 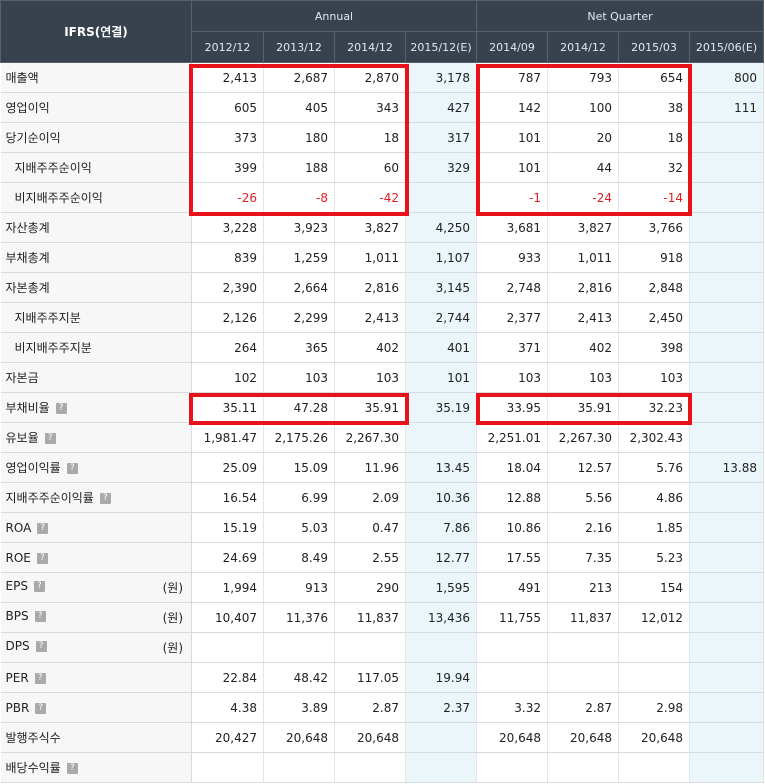 What do you see at coordinates (382, 677) in the screenshot?
I see `table-row: PER? 22.84 48.42 117.05 19.94` at bounding box center [382, 677].